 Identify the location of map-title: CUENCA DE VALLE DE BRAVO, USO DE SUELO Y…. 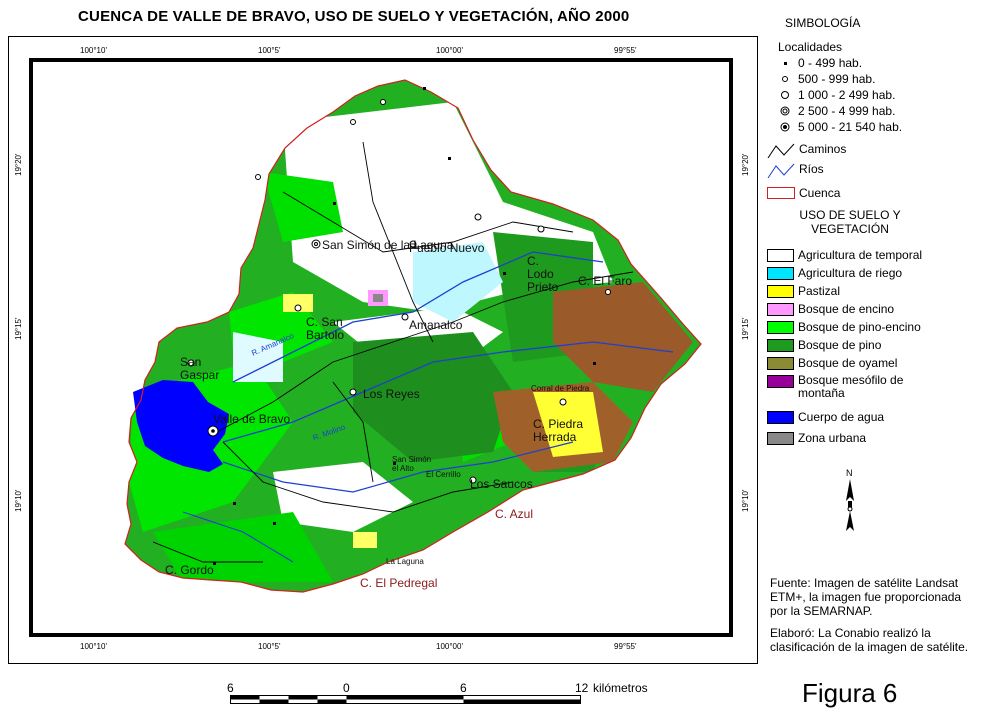
(354, 16).